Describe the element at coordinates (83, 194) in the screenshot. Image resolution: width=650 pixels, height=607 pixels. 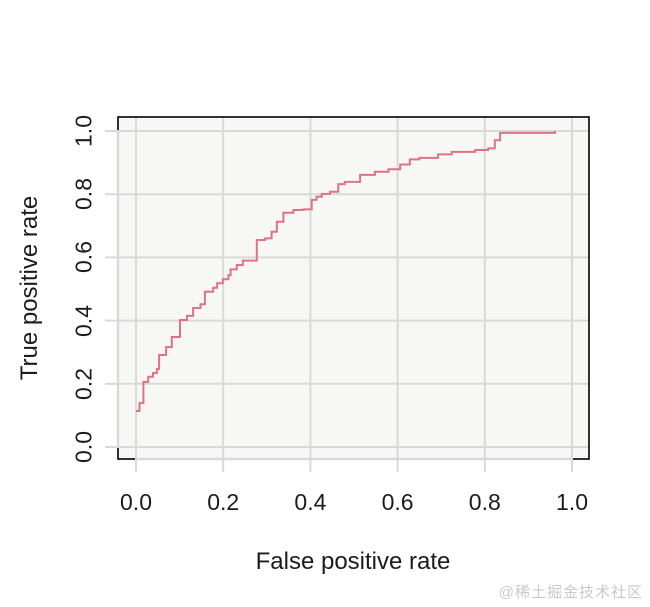
I see `y-tick-label: 0.8` at that location.